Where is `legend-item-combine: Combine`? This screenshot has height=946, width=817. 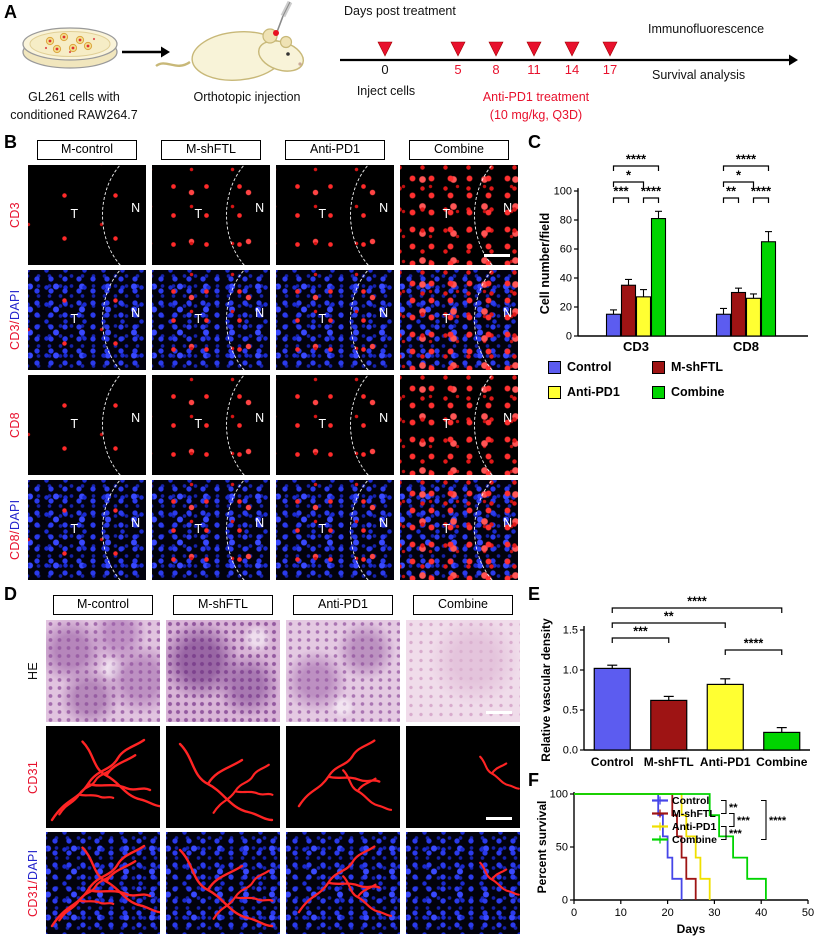 legend-item-combine: Combine is located at coordinates (688, 392).